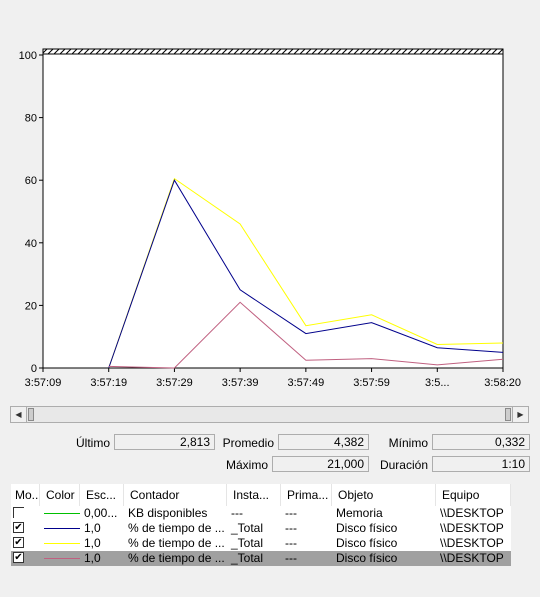  I want to click on scroll-right-button: ▶, so click(520, 414).